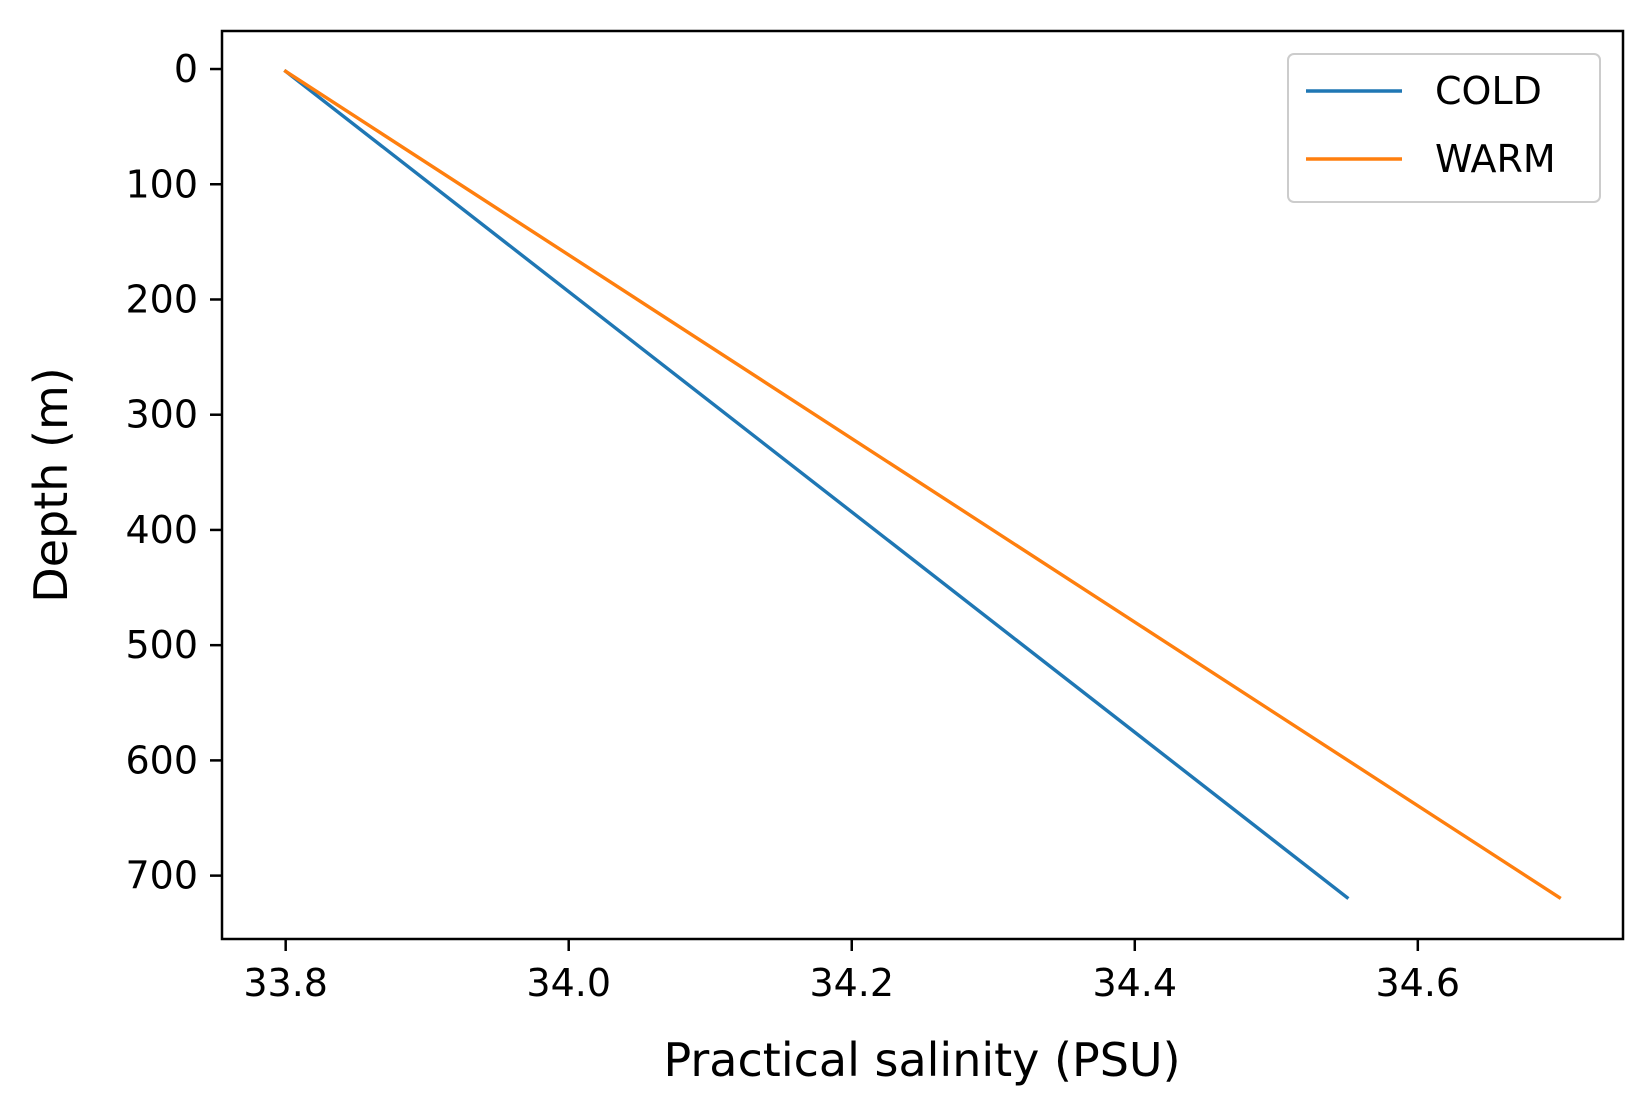  I want to click on legend-label-cold: COLD, so click(1488, 91).